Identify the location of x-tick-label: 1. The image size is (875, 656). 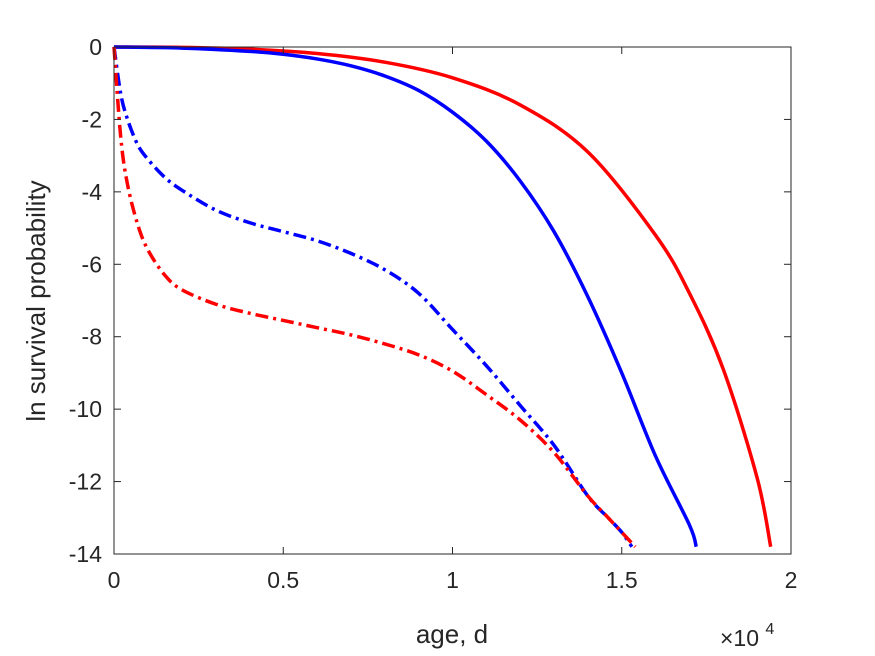
(452, 580).